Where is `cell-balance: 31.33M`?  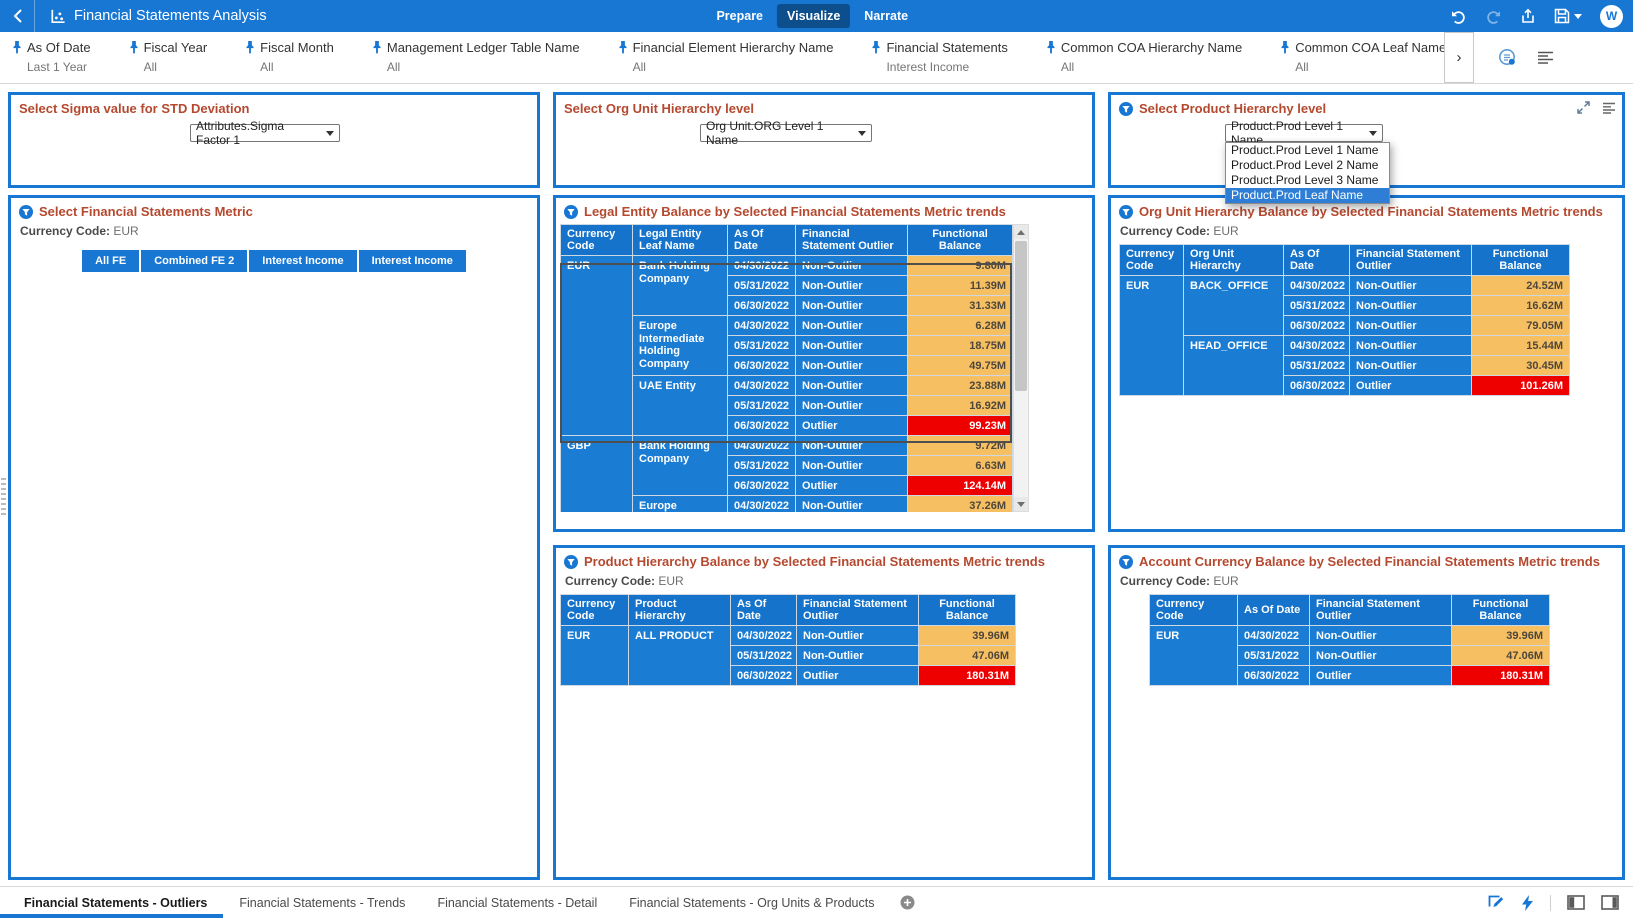 cell-balance: 31.33M is located at coordinates (960, 305).